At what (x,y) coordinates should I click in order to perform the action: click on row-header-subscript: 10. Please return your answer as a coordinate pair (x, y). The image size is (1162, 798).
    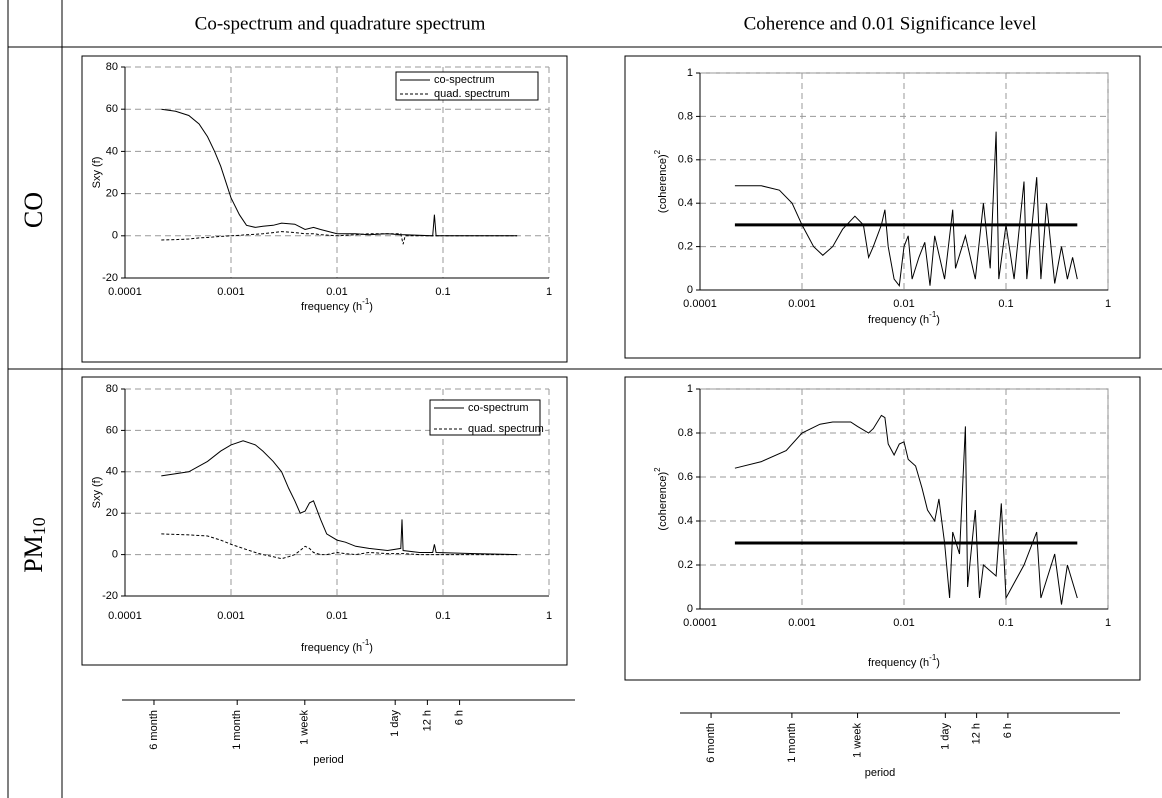
    Looking at the image, I should click on (39, 526).